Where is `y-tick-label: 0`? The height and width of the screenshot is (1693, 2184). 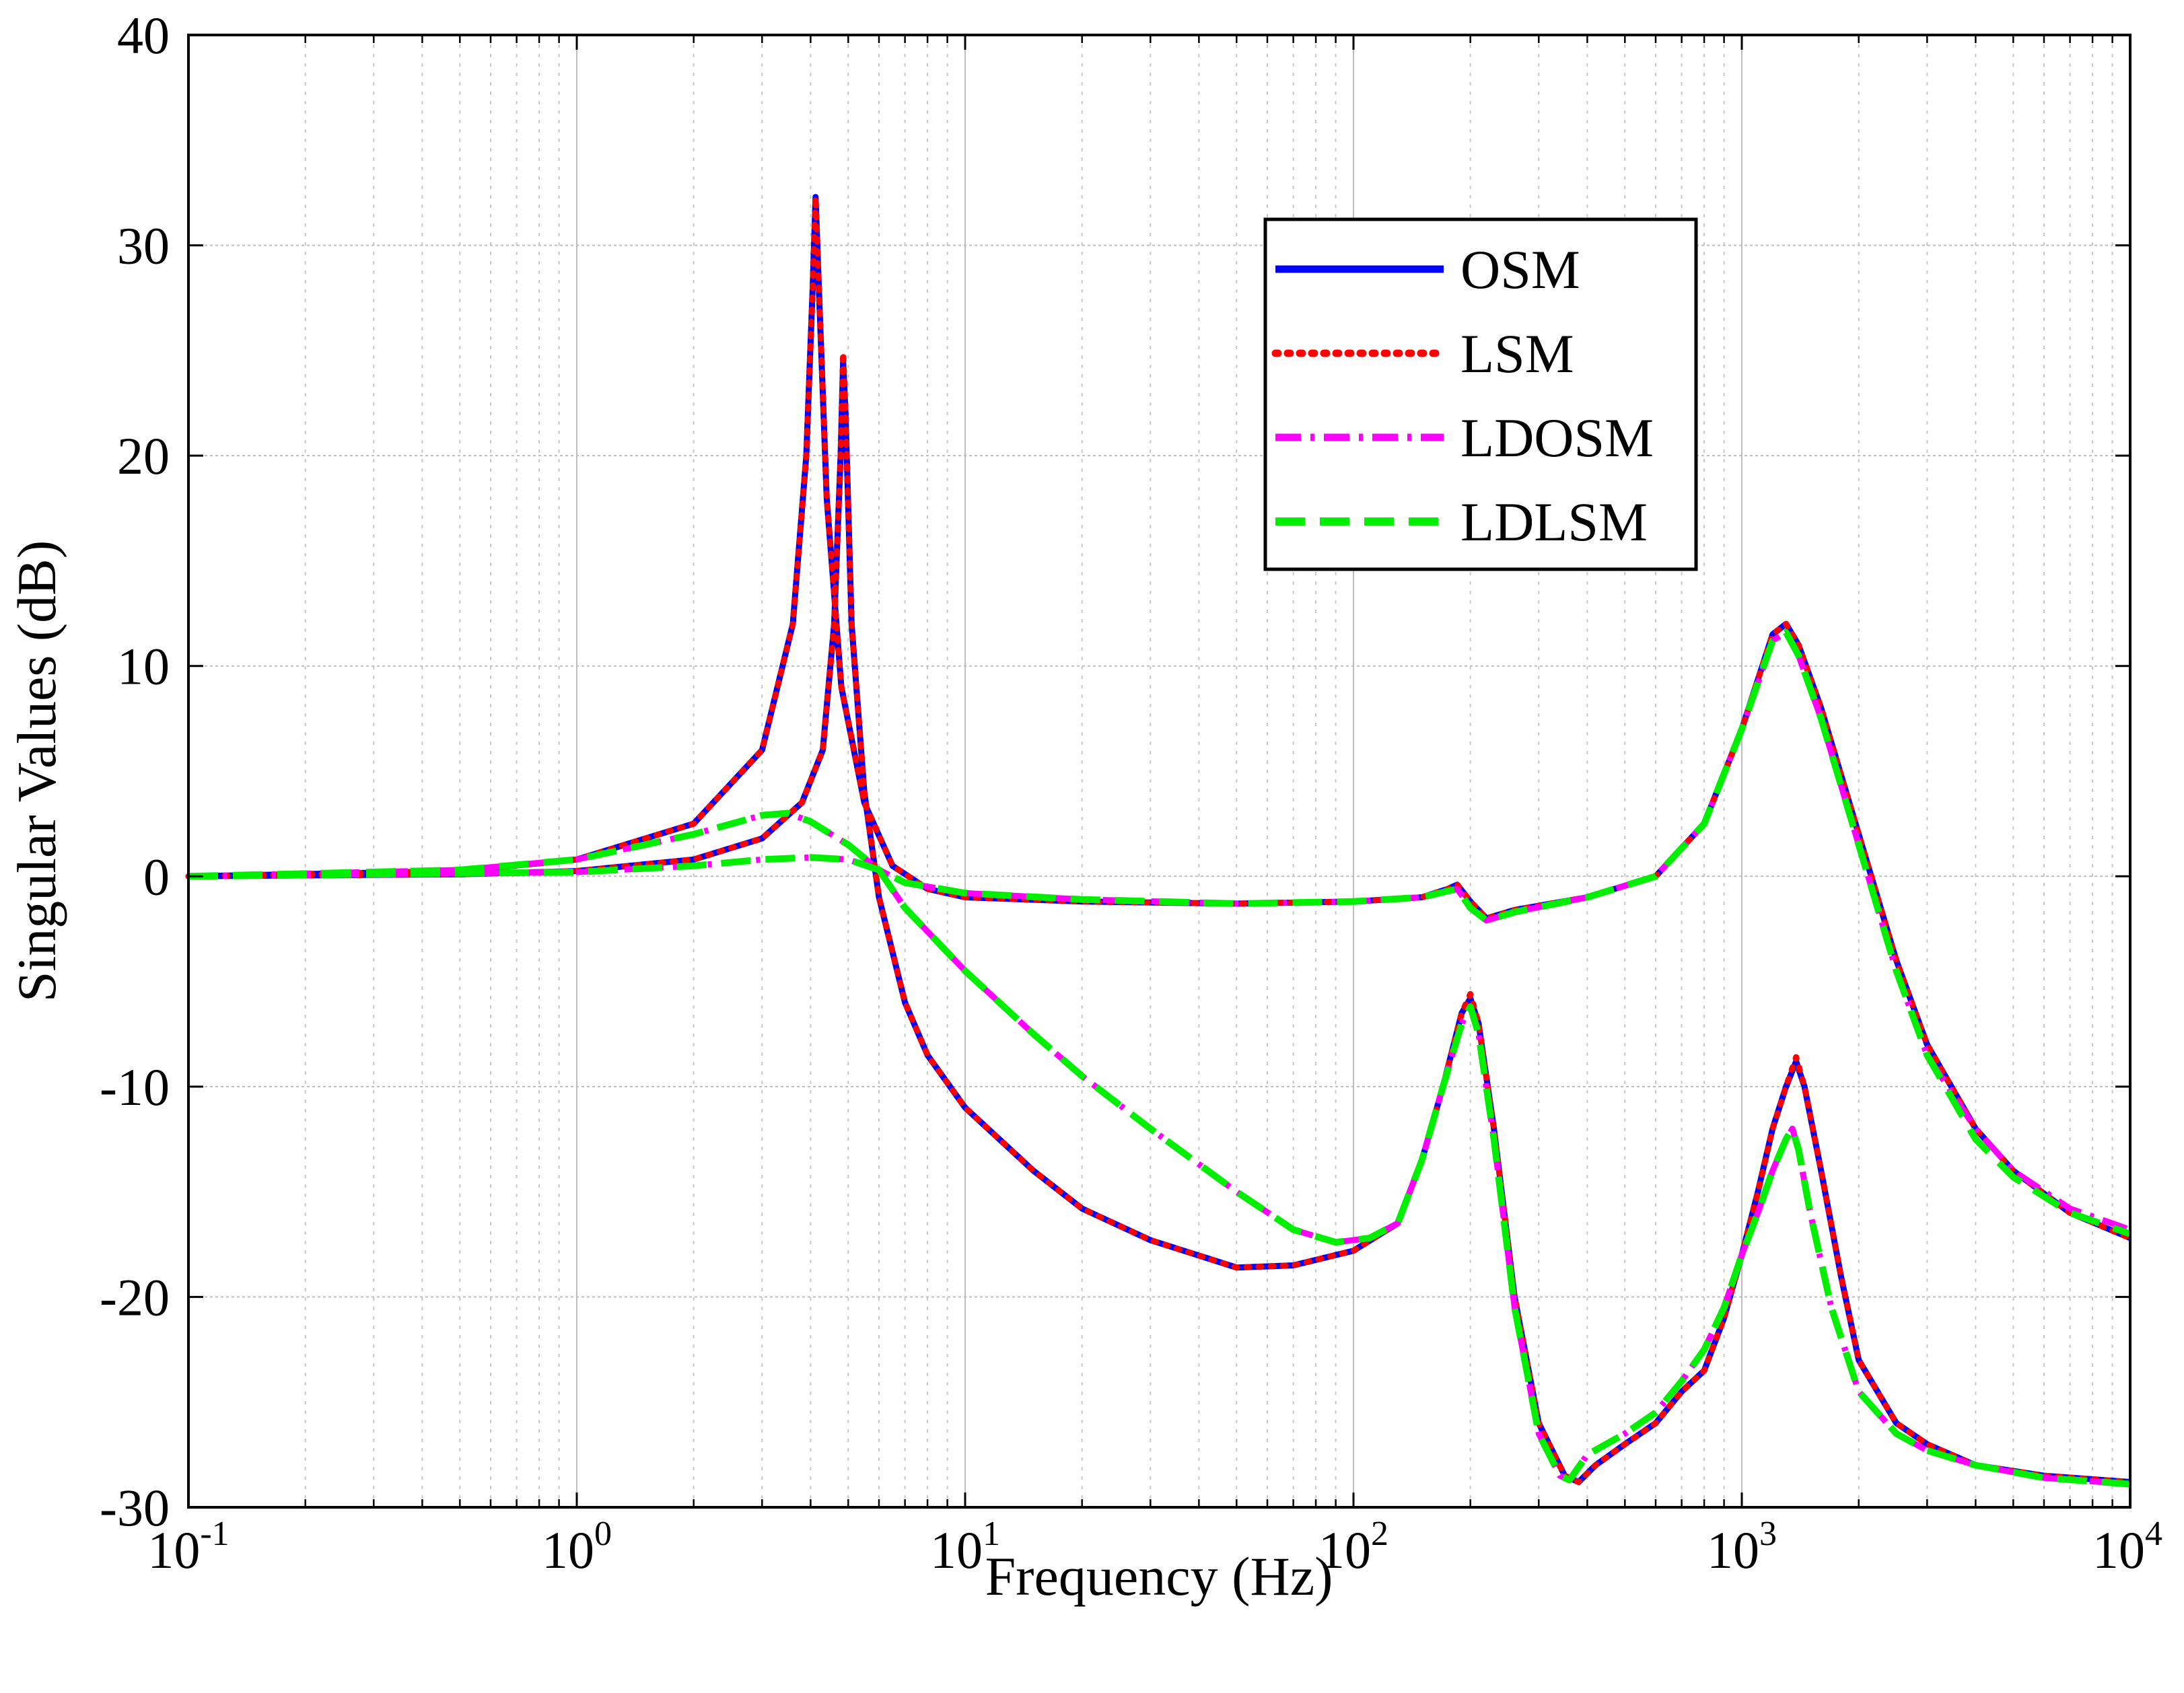 y-tick-label: 0 is located at coordinates (156, 876).